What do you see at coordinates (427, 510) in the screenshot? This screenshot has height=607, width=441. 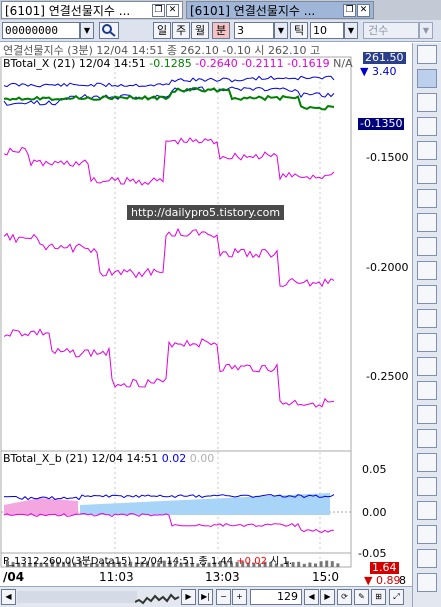 I see `triangle-icon` at bounding box center [427, 510].